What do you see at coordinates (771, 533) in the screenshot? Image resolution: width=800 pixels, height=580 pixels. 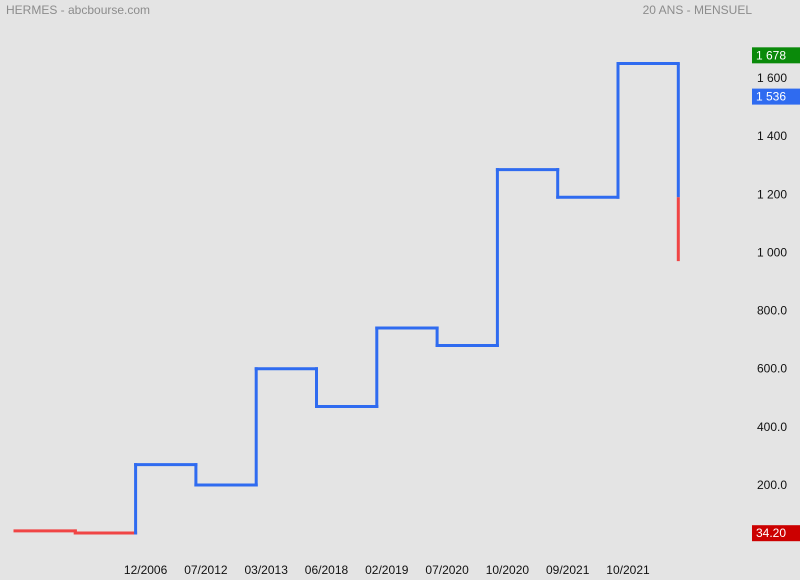 I see `price-badge-label: 34.20` at bounding box center [771, 533].